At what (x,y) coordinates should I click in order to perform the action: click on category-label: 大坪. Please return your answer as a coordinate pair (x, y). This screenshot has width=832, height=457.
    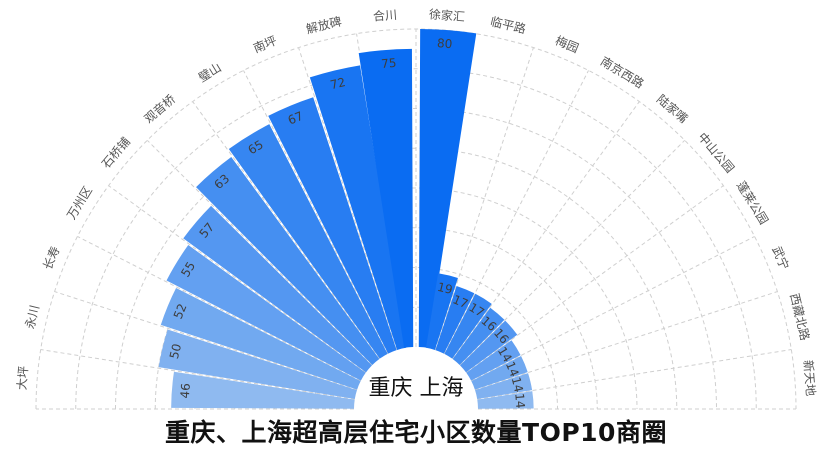
    Looking at the image, I should click on (23, 378).